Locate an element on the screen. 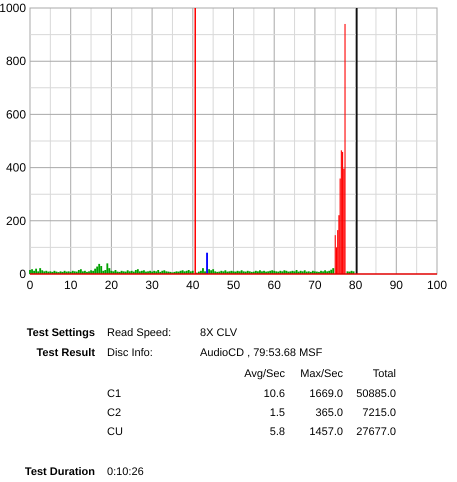 This screenshot has width=457, height=482. x-tick-label: 40 is located at coordinates (193, 285).